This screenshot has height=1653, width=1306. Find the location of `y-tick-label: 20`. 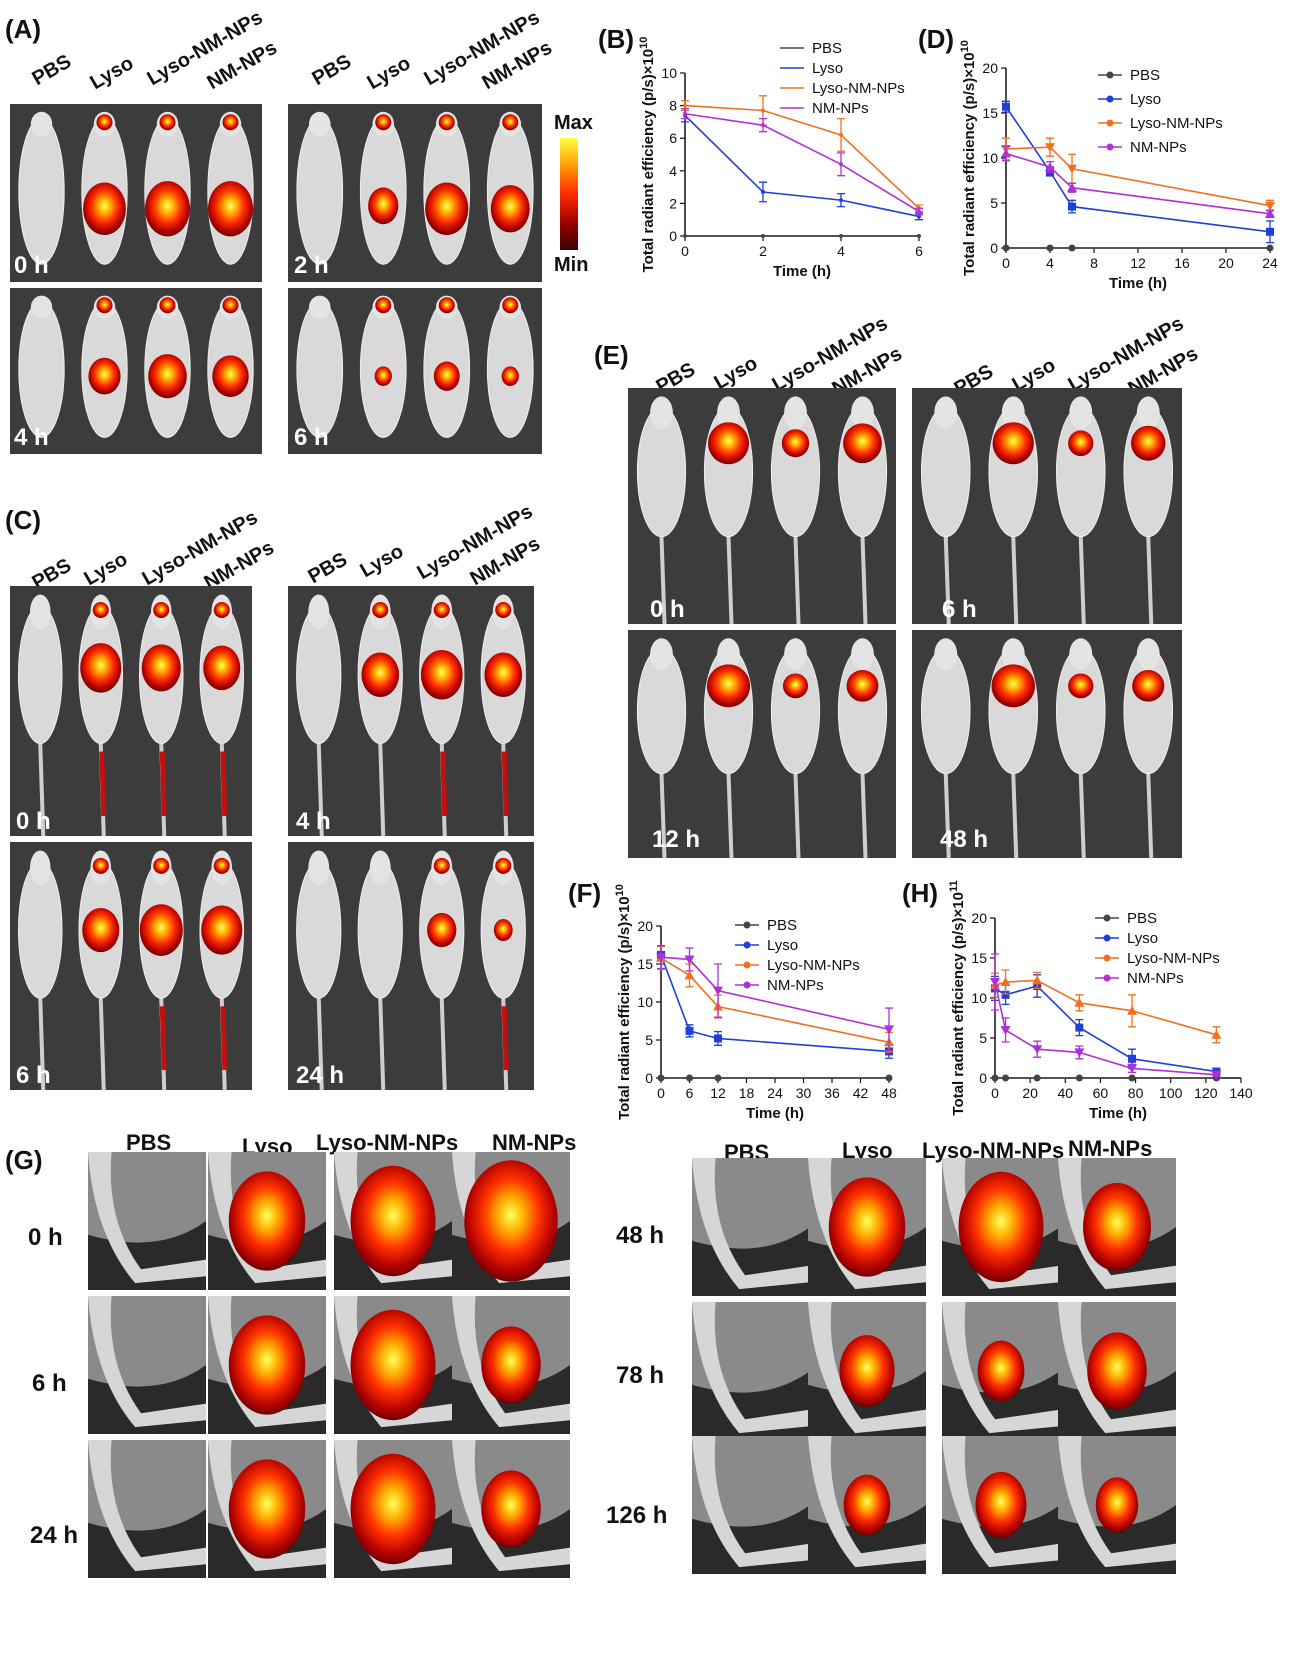

y-tick-label: 20 is located at coordinates (990, 68).